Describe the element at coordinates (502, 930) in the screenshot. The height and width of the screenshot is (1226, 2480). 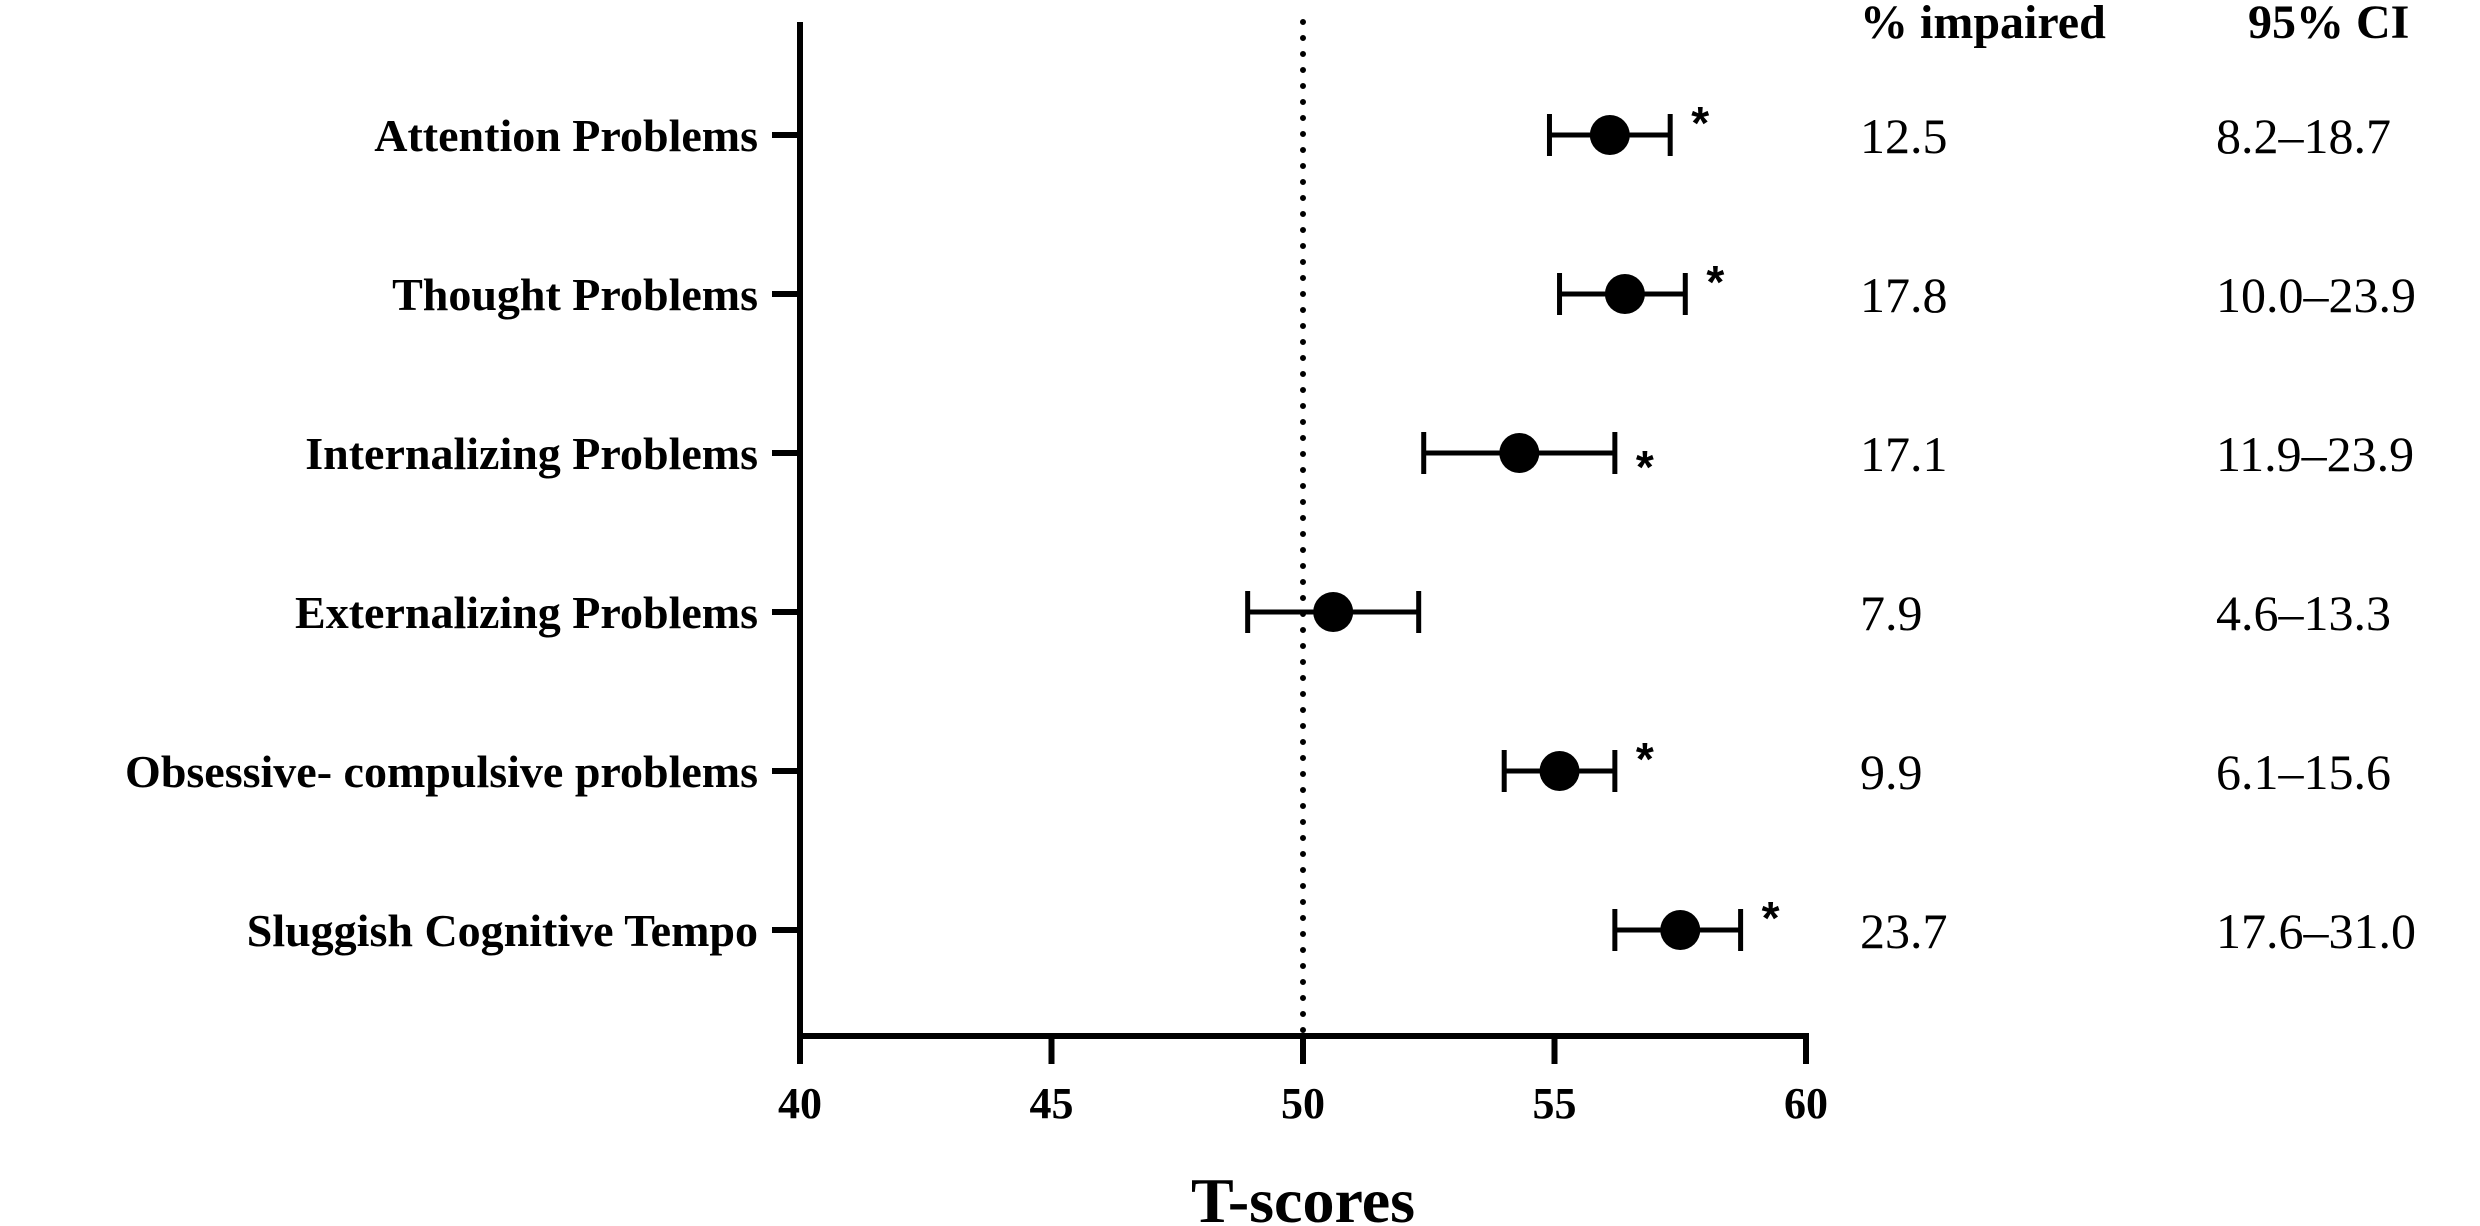
I see `category-label: Sluggish Cognitive Tempo` at that location.